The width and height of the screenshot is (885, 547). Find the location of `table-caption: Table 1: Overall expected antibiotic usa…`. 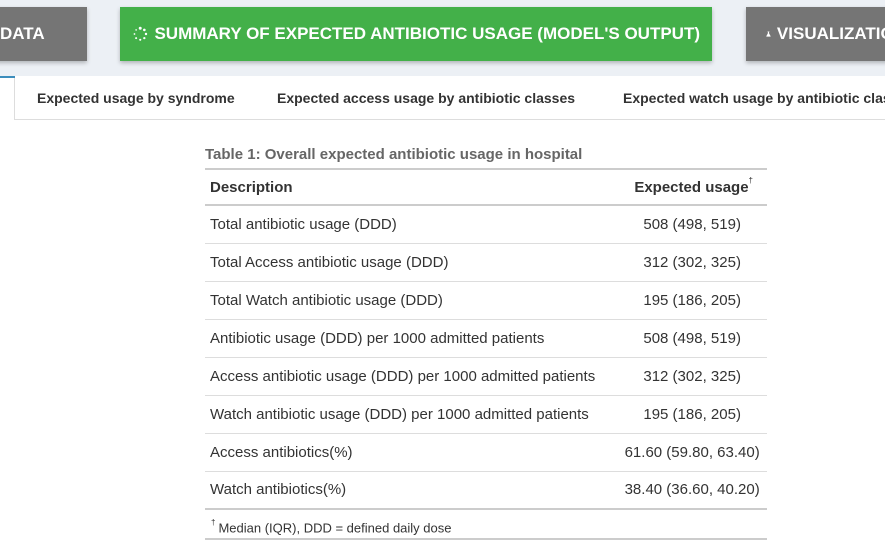

table-caption: Table 1: Overall expected antibiotic usa… is located at coordinates (394, 154).